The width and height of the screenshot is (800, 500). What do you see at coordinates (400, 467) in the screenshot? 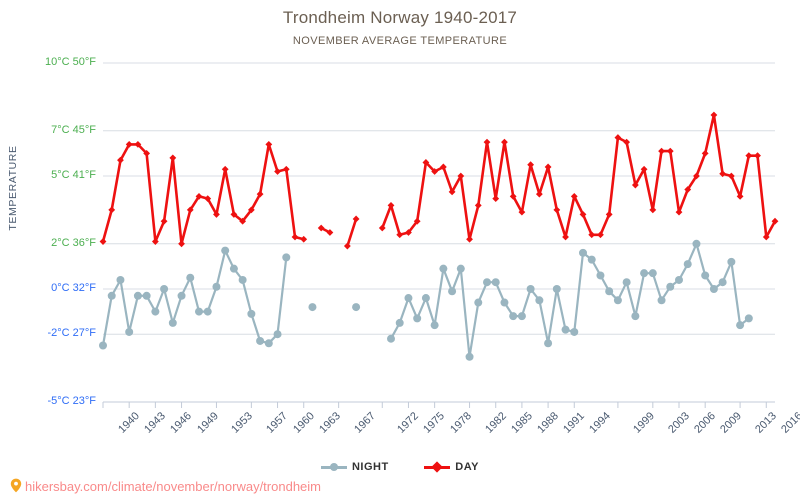
I see `chart-legend: NIGHT DAY` at bounding box center [400, 467].